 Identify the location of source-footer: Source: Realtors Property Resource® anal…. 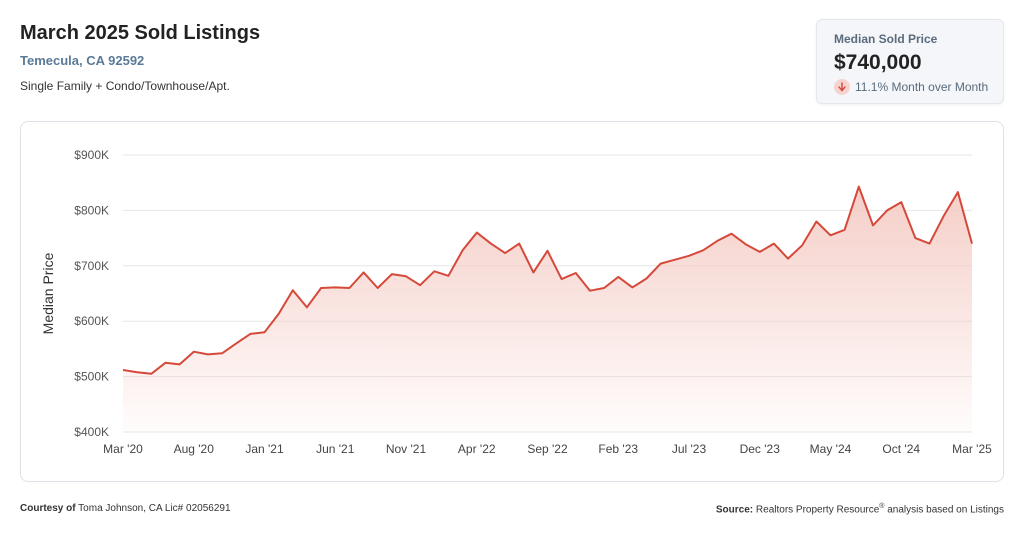
(860, 509).